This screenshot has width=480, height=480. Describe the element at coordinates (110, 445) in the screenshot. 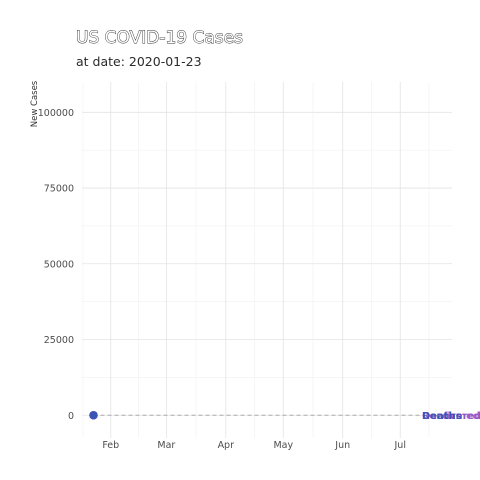

I see `x-tick-label: Feb` at that location.